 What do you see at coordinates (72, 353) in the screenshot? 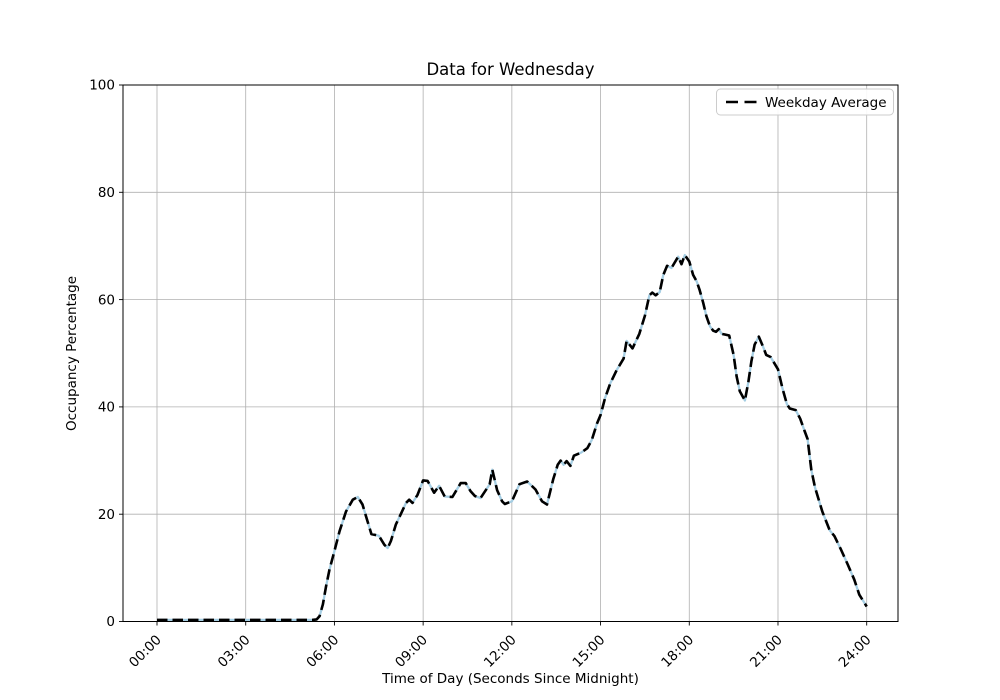
I see `y-axis-label: Occupancy Percentage` at bounding box center [72, 353].